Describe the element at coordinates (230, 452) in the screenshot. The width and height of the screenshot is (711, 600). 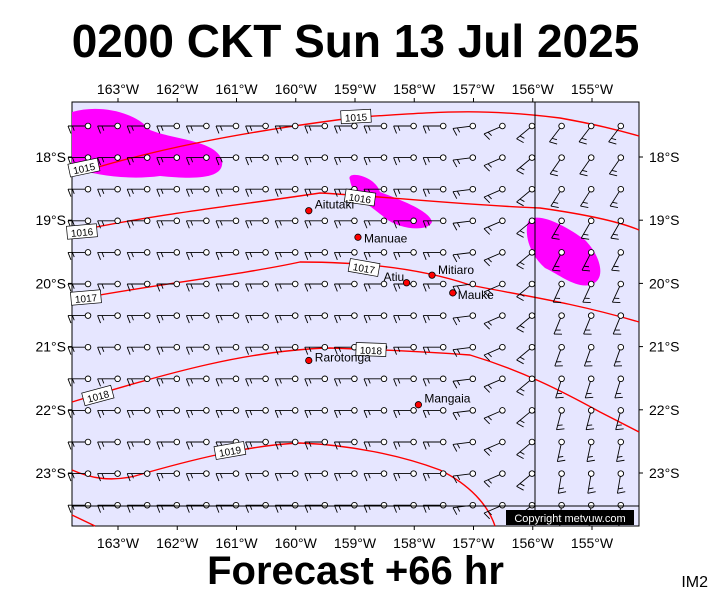
I see `isobar-label-text: 1019` at that location.